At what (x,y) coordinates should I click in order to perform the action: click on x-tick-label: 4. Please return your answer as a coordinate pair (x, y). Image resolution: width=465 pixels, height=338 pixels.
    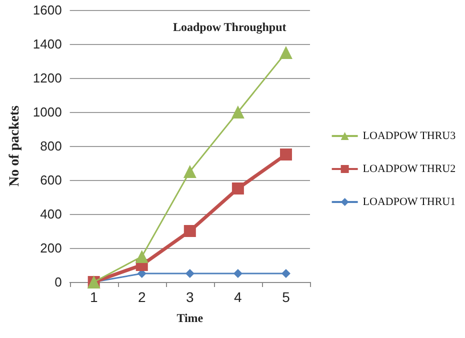
    Looking at the image, I should click on (238, 297).